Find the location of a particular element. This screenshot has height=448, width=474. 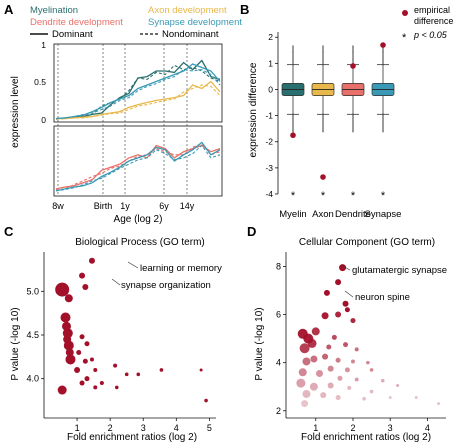

legend-axon: Axon development is located at coordinates (187, 10).